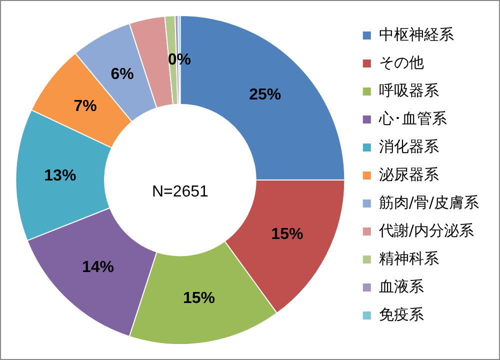 The image size is (500, 360). What do you see at coordinates (416, 34) in the screenshot?
I see `legend-label: 中枢神経系` at bounding box center [416, 34].